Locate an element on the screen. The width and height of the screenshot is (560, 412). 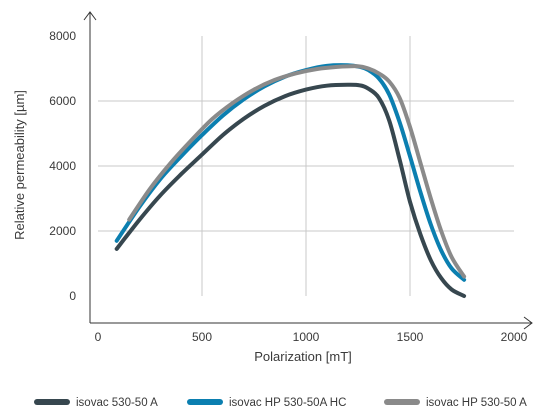
x-tick-label: 1500 is located at coordinates (410, 337).